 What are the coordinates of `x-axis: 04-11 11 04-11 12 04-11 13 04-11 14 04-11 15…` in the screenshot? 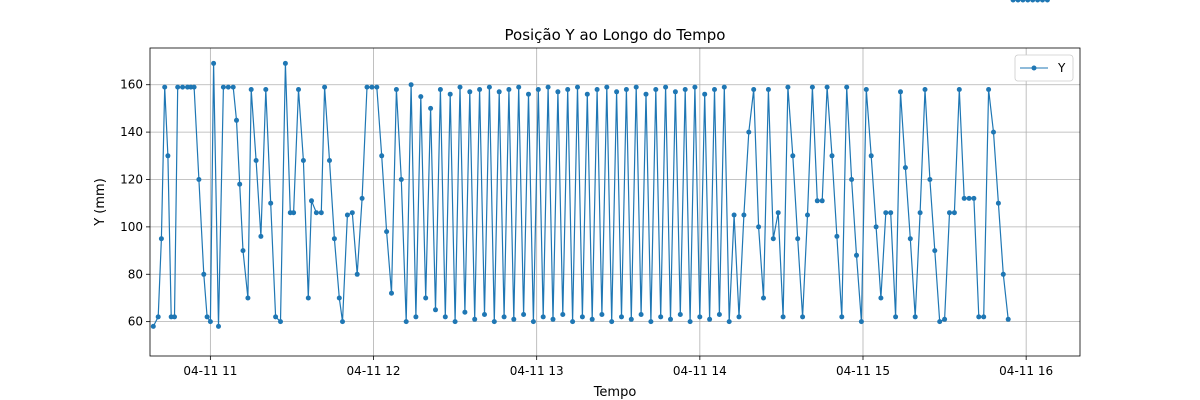 It's located at (618, 367).